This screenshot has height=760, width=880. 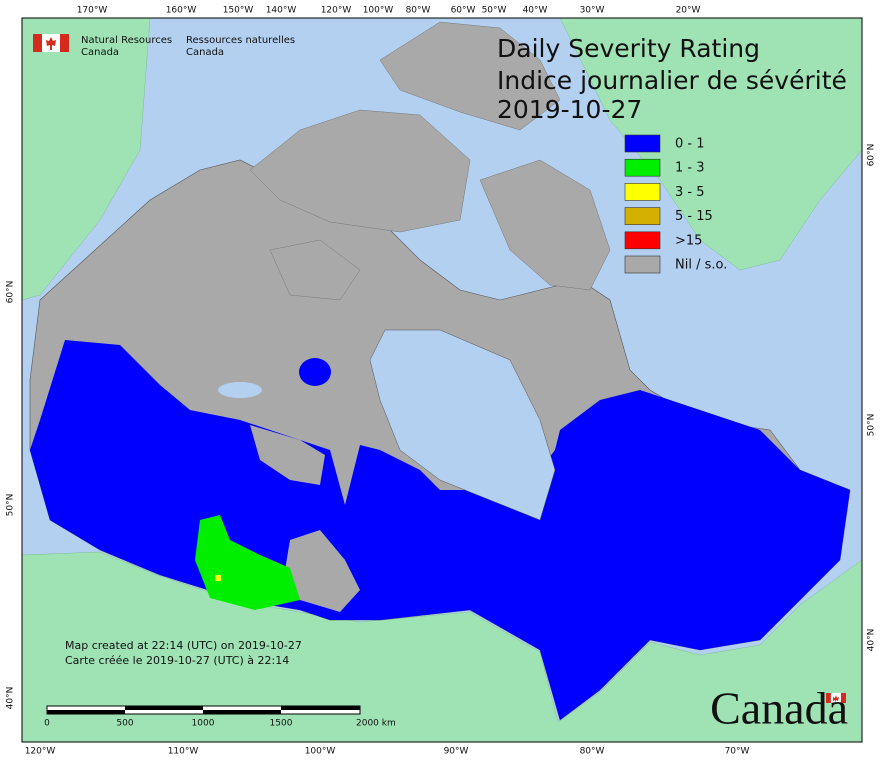 What do you see at coordinates (675, 204) in the screenshot?
I see `legend: 0 - 1 1 - 3 3 - 5 5 - 15 >15 Nil / s.o.` at bounding box center [675, 204].